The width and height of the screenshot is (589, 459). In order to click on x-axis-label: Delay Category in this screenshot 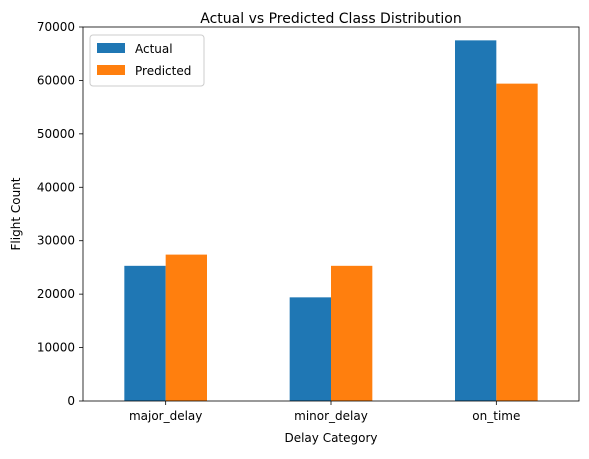, I will do `click(330, 438)`.